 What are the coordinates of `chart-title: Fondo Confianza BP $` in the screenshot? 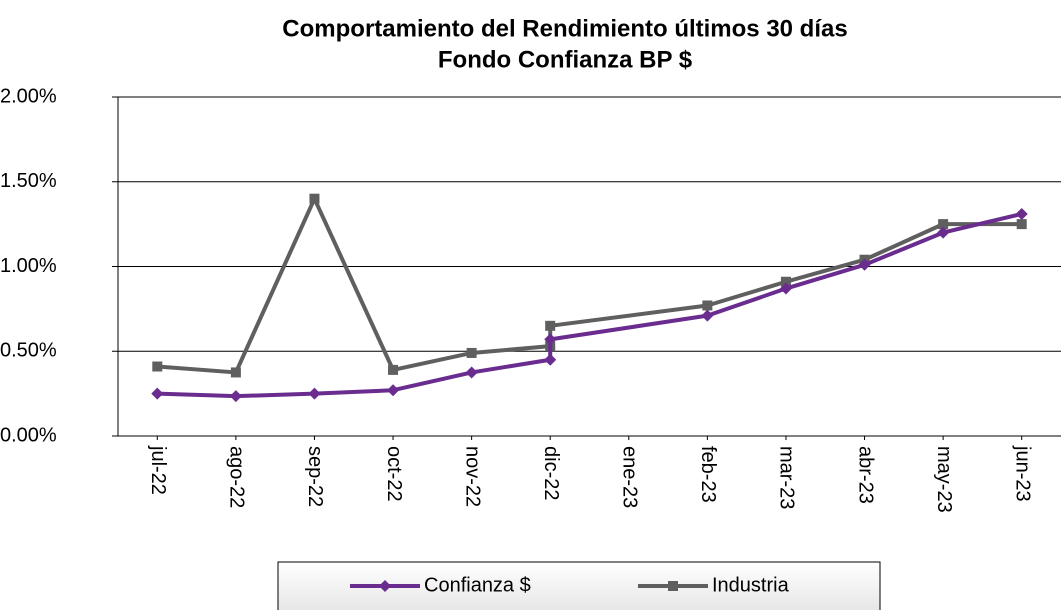 It's located at (565, 59).